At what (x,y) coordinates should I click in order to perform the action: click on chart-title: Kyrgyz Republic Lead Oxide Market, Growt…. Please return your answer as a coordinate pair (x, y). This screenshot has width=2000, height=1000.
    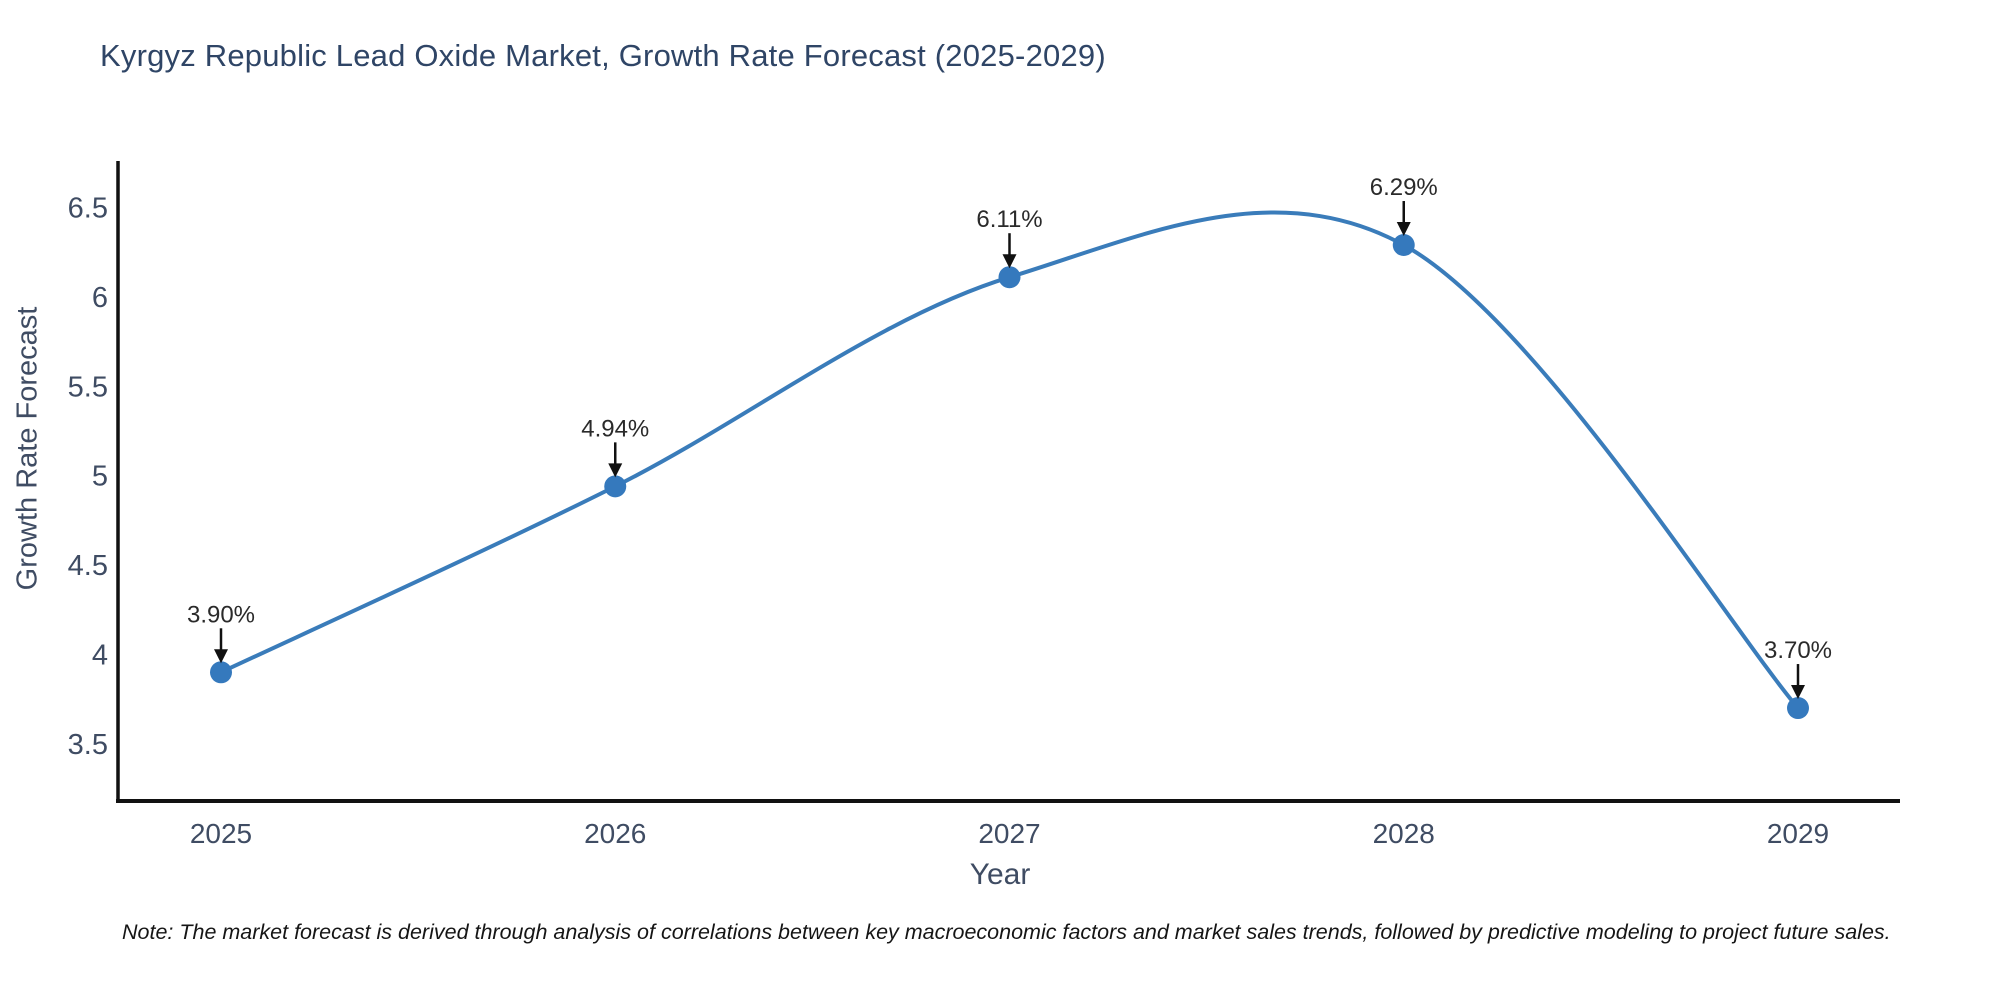
    Looking at the image, I should click on (603, 55).